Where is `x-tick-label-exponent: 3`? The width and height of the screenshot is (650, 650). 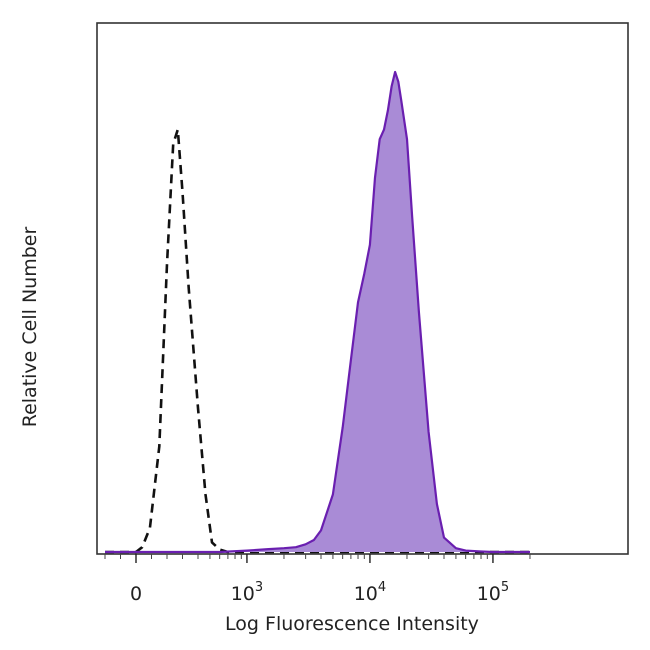
x-tick-label-exponent: 3 is located at coordinates (259, 587).